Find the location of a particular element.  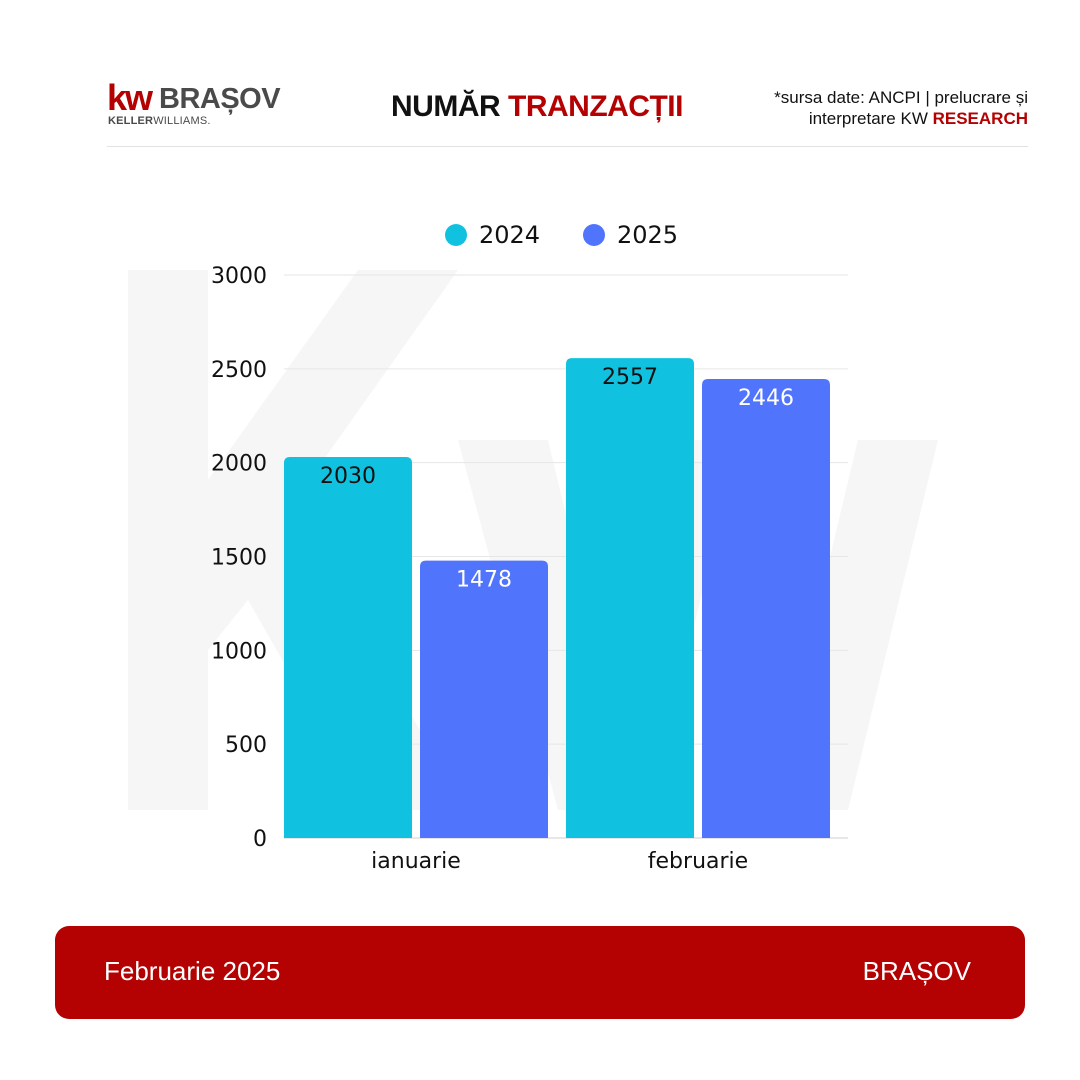

y-tick-label: 1500 is located at coordinates (239, 558).